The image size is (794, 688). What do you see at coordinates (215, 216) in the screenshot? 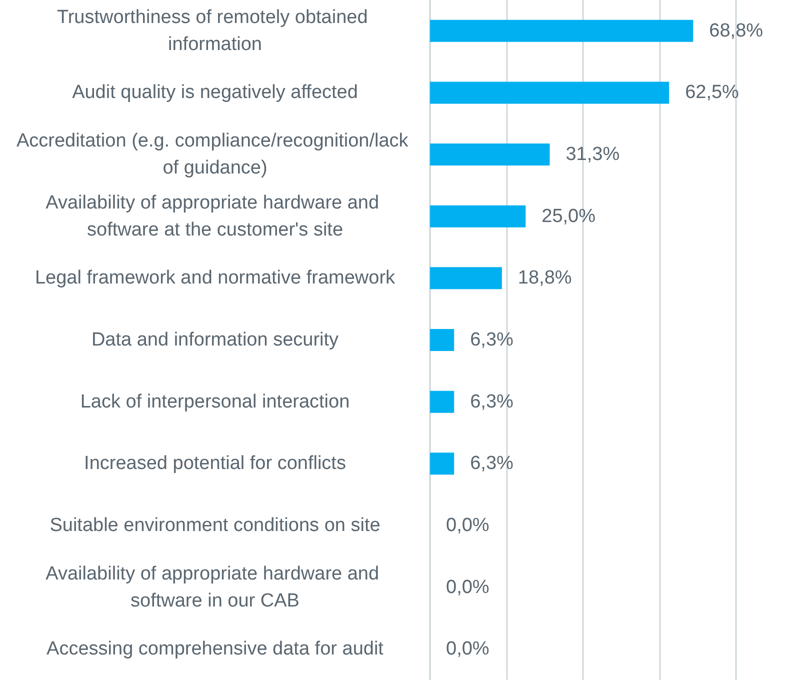
I see `y-tick-label: Availability of appropriate hardware and software at the customer's site` at bounding box center [215, 216].